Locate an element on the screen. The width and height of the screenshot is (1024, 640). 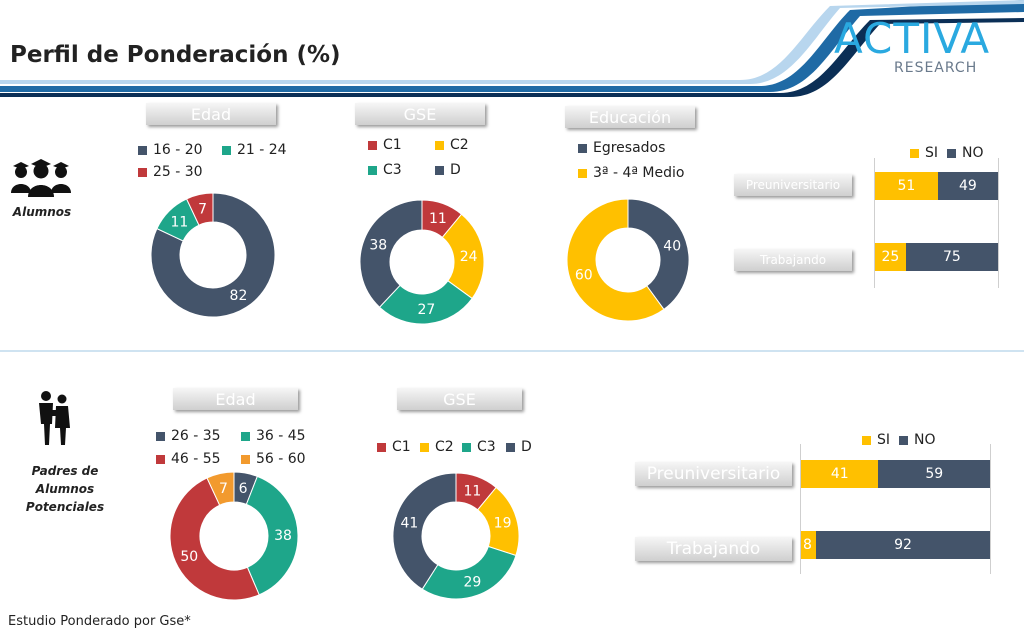
alumnos-edad-title: Edad is located at coordinates (211, 114).